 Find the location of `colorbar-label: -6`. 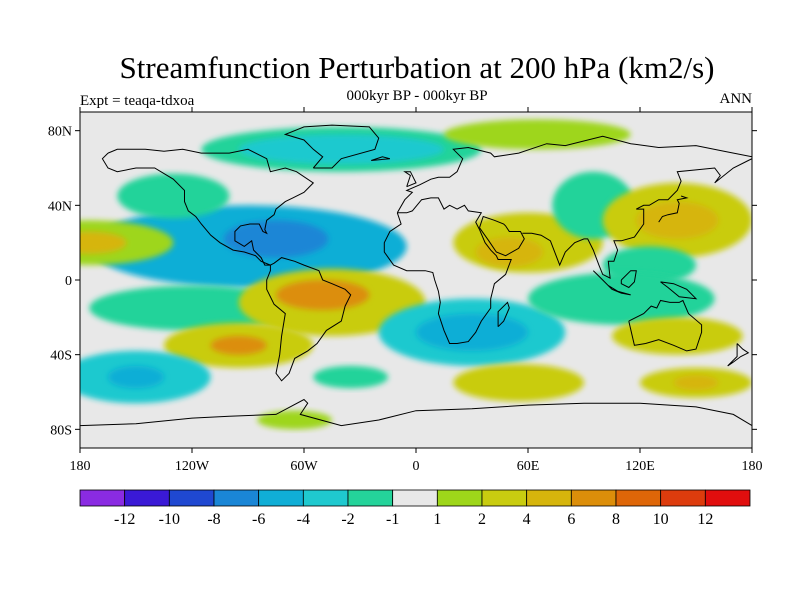

colorbar-label: -6 is located at coordinates (258, 519).